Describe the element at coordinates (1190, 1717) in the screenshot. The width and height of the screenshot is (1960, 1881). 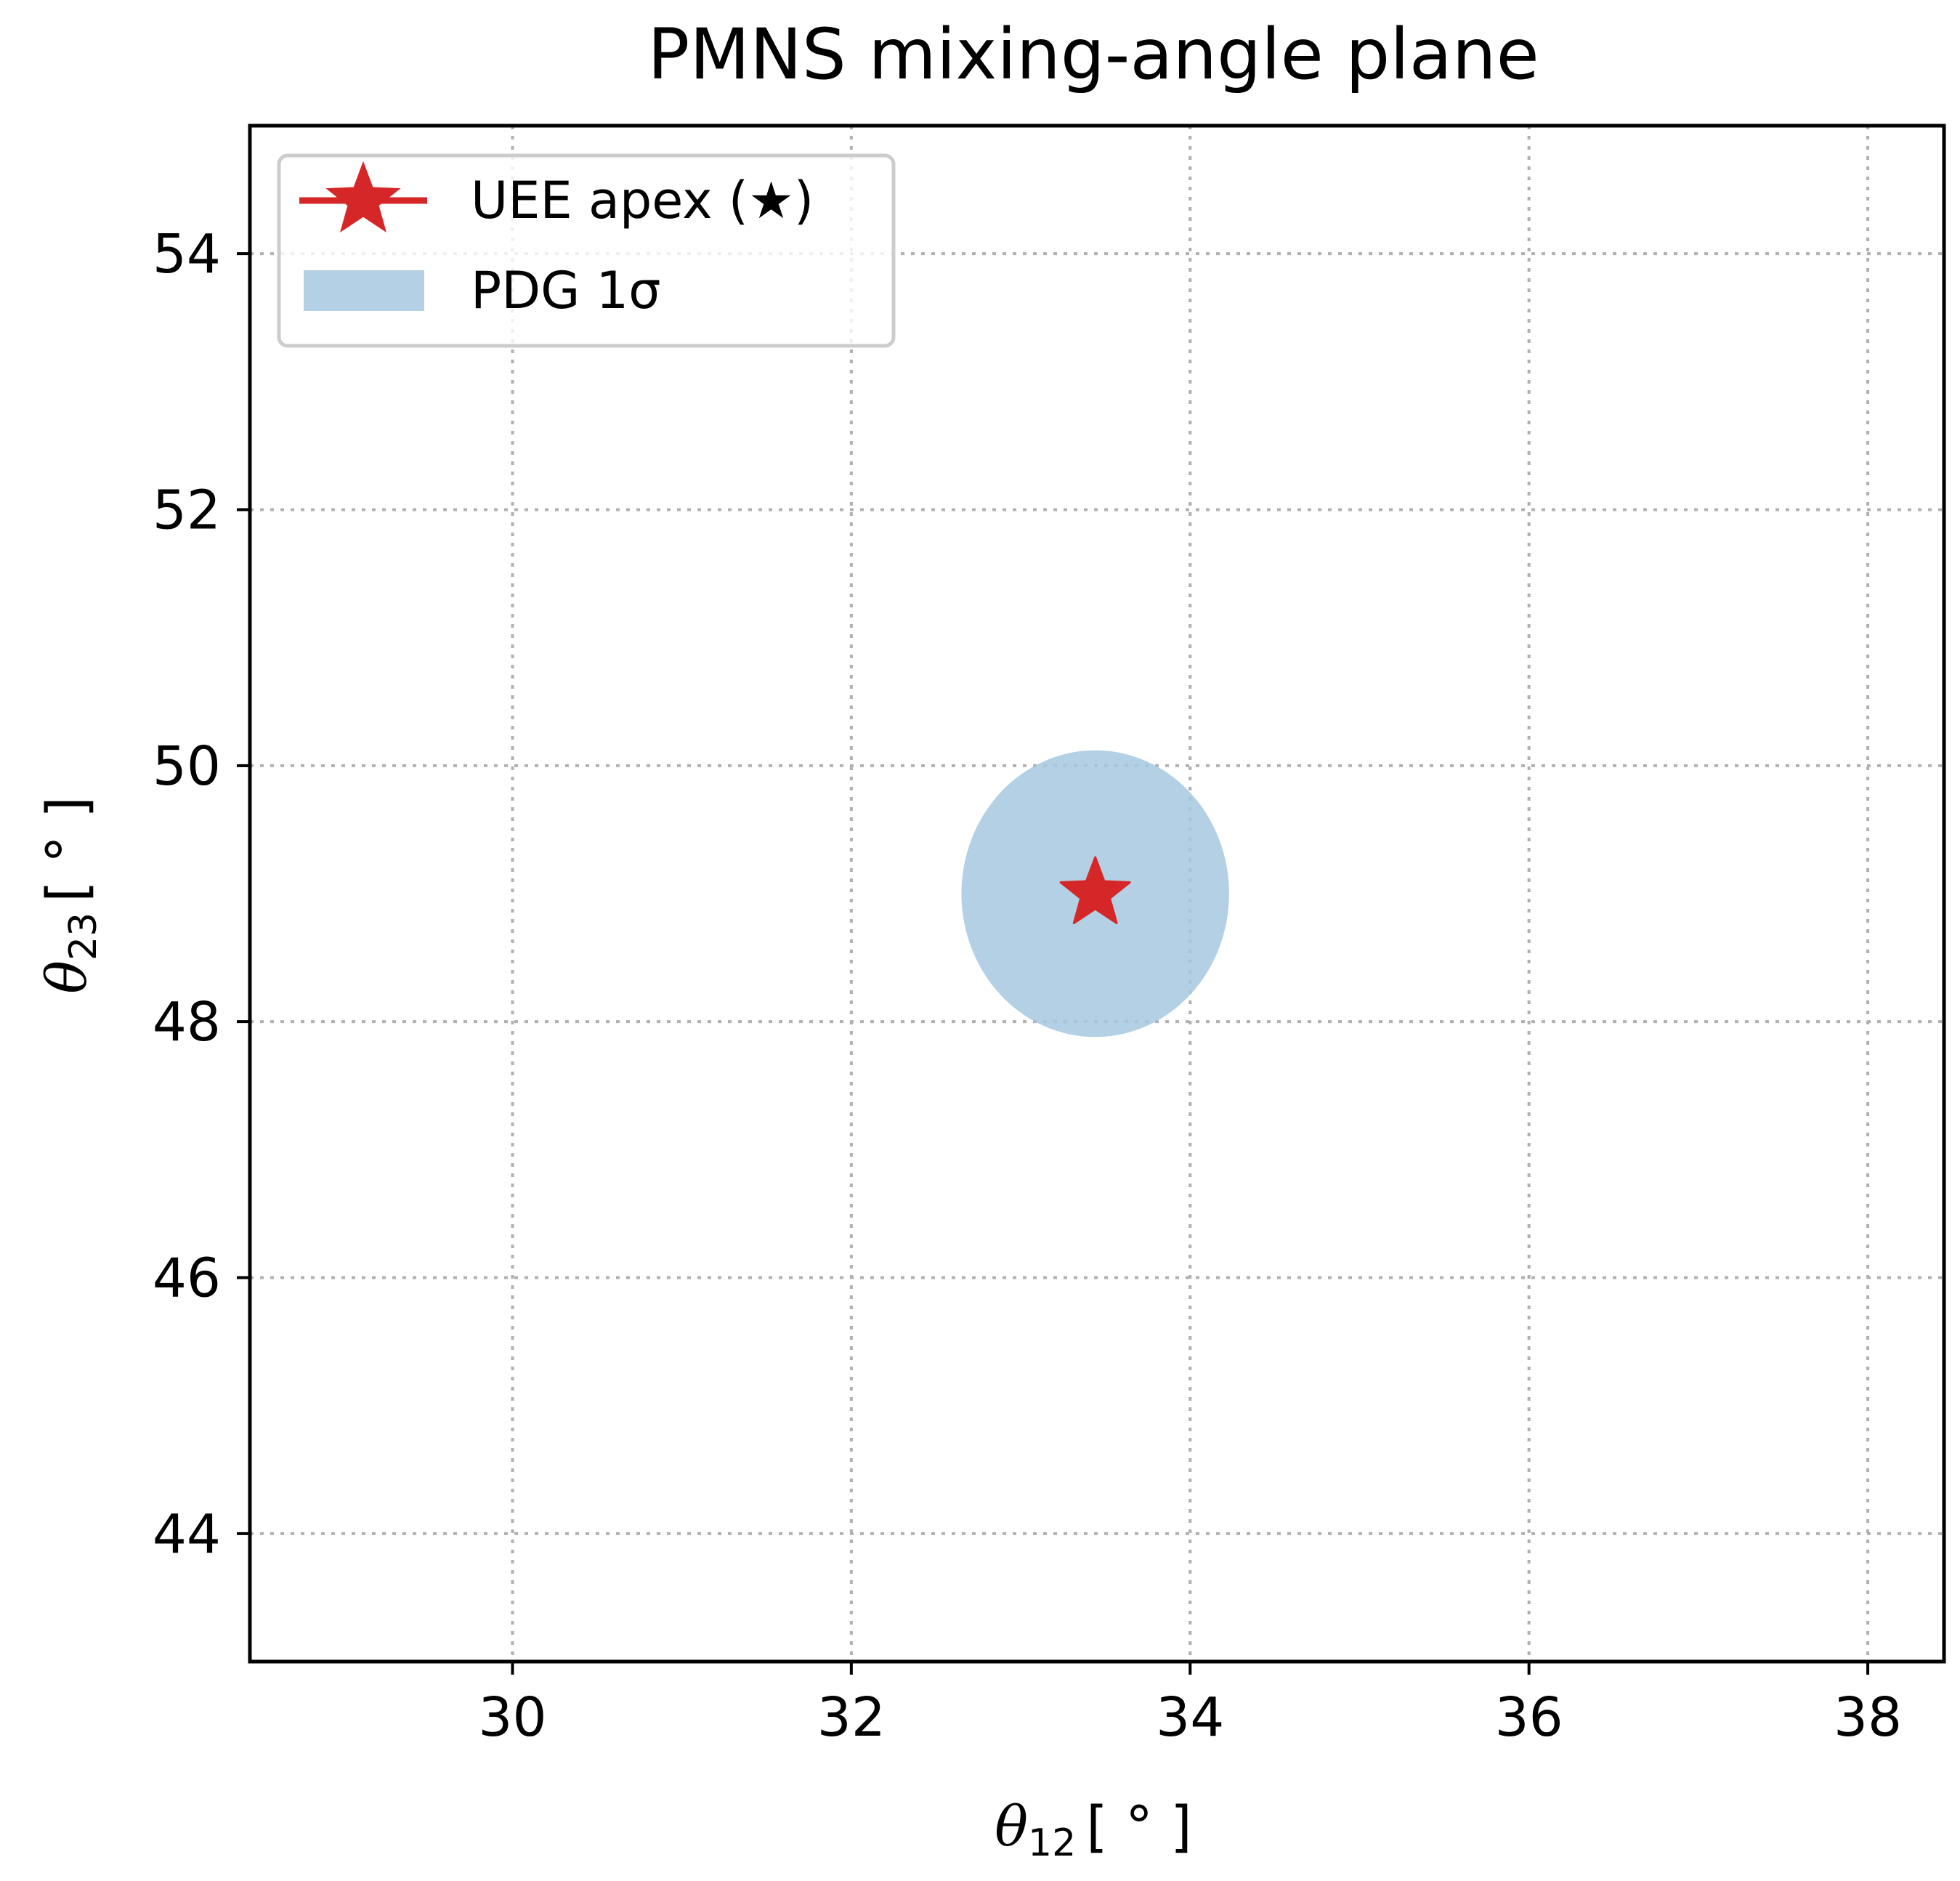
I see `x-tick-label: 34` at that location.